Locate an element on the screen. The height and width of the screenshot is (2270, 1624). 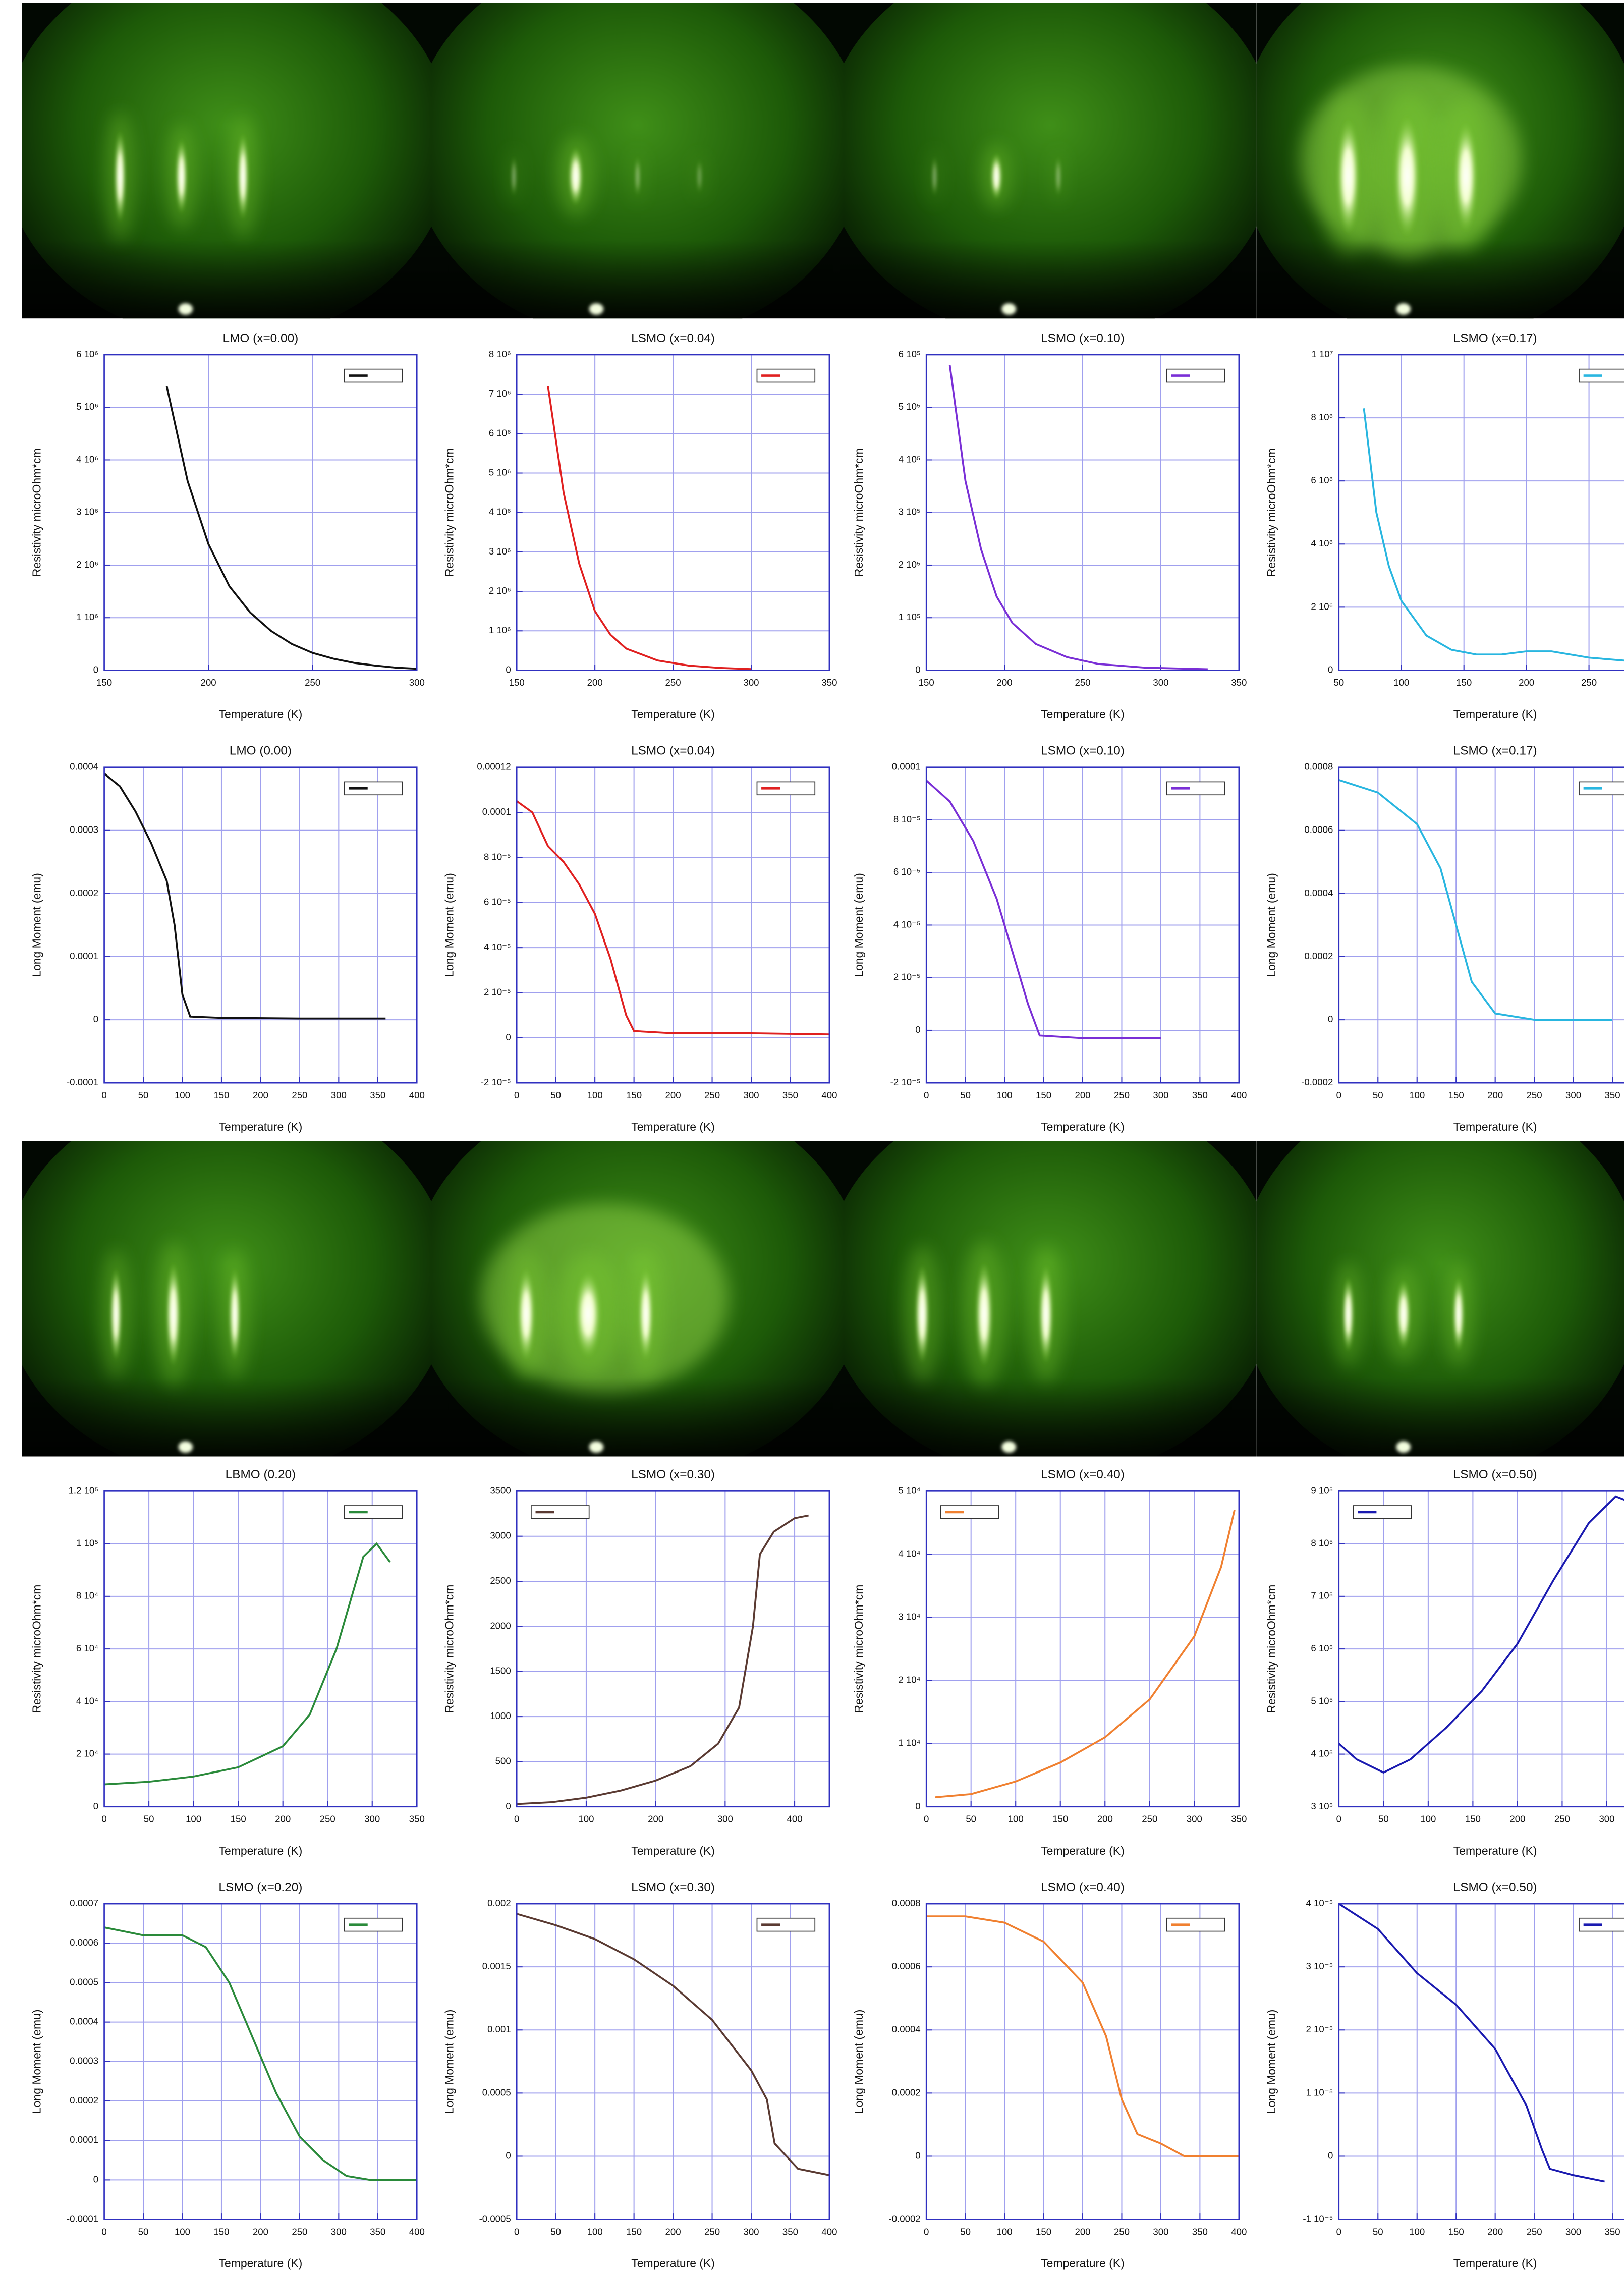
chart-title: LSMO (x=0.50) is located at coordinates (1495, 1887).